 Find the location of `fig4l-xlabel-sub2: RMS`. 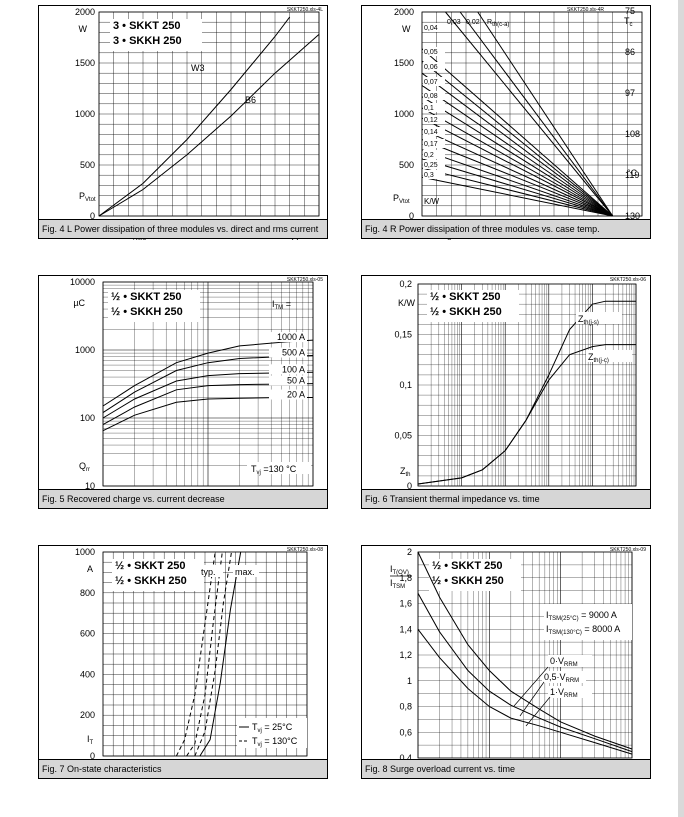

fig4l-xlabel-sub2: RMS is located at coordinates (139, 239).